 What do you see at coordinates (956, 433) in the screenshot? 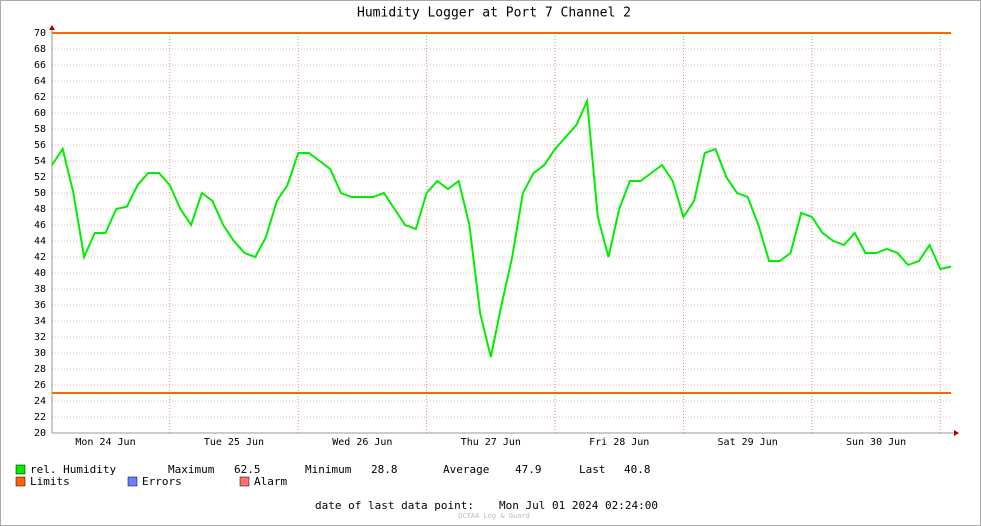
I see `x-arrow` at bounding box center [956, 433].